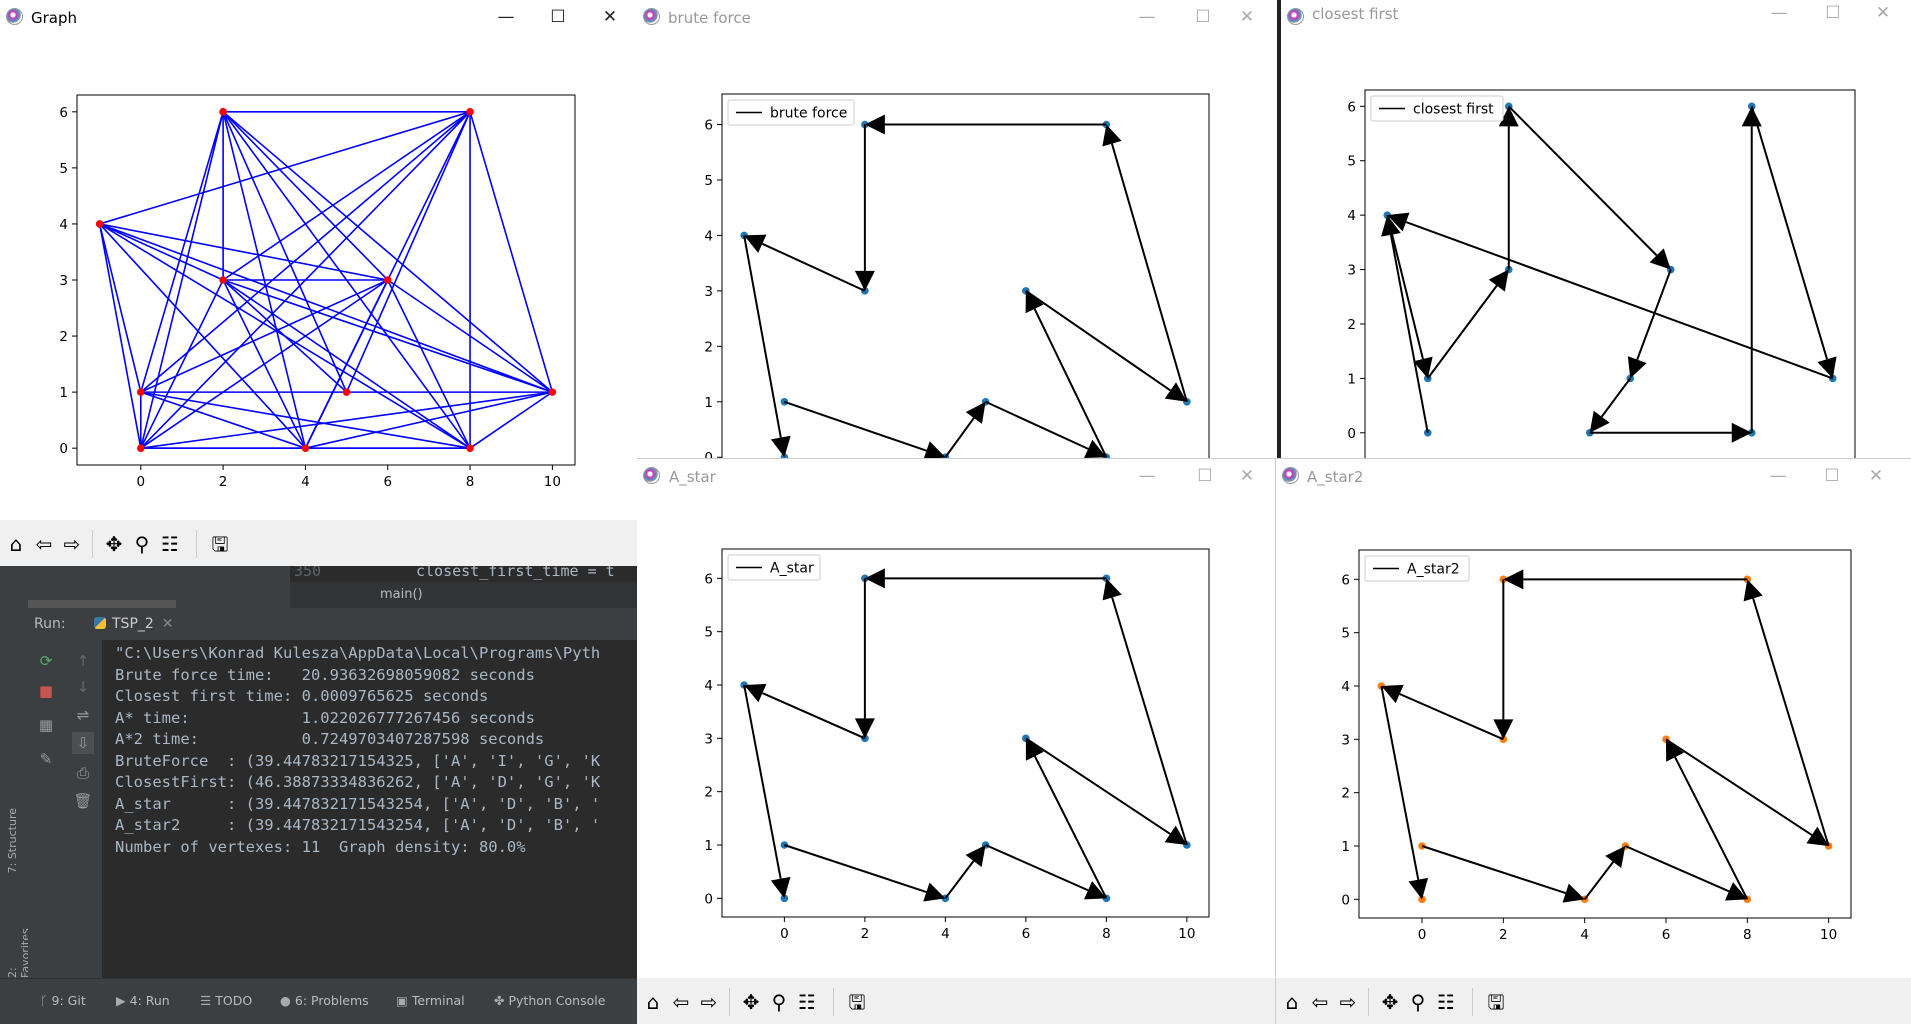 The image size is (1911, 1024). What do you see at coordinates (46, 725) in the screenshot?
I see `layout-icon: ▦` at bounding box center [46, 725].